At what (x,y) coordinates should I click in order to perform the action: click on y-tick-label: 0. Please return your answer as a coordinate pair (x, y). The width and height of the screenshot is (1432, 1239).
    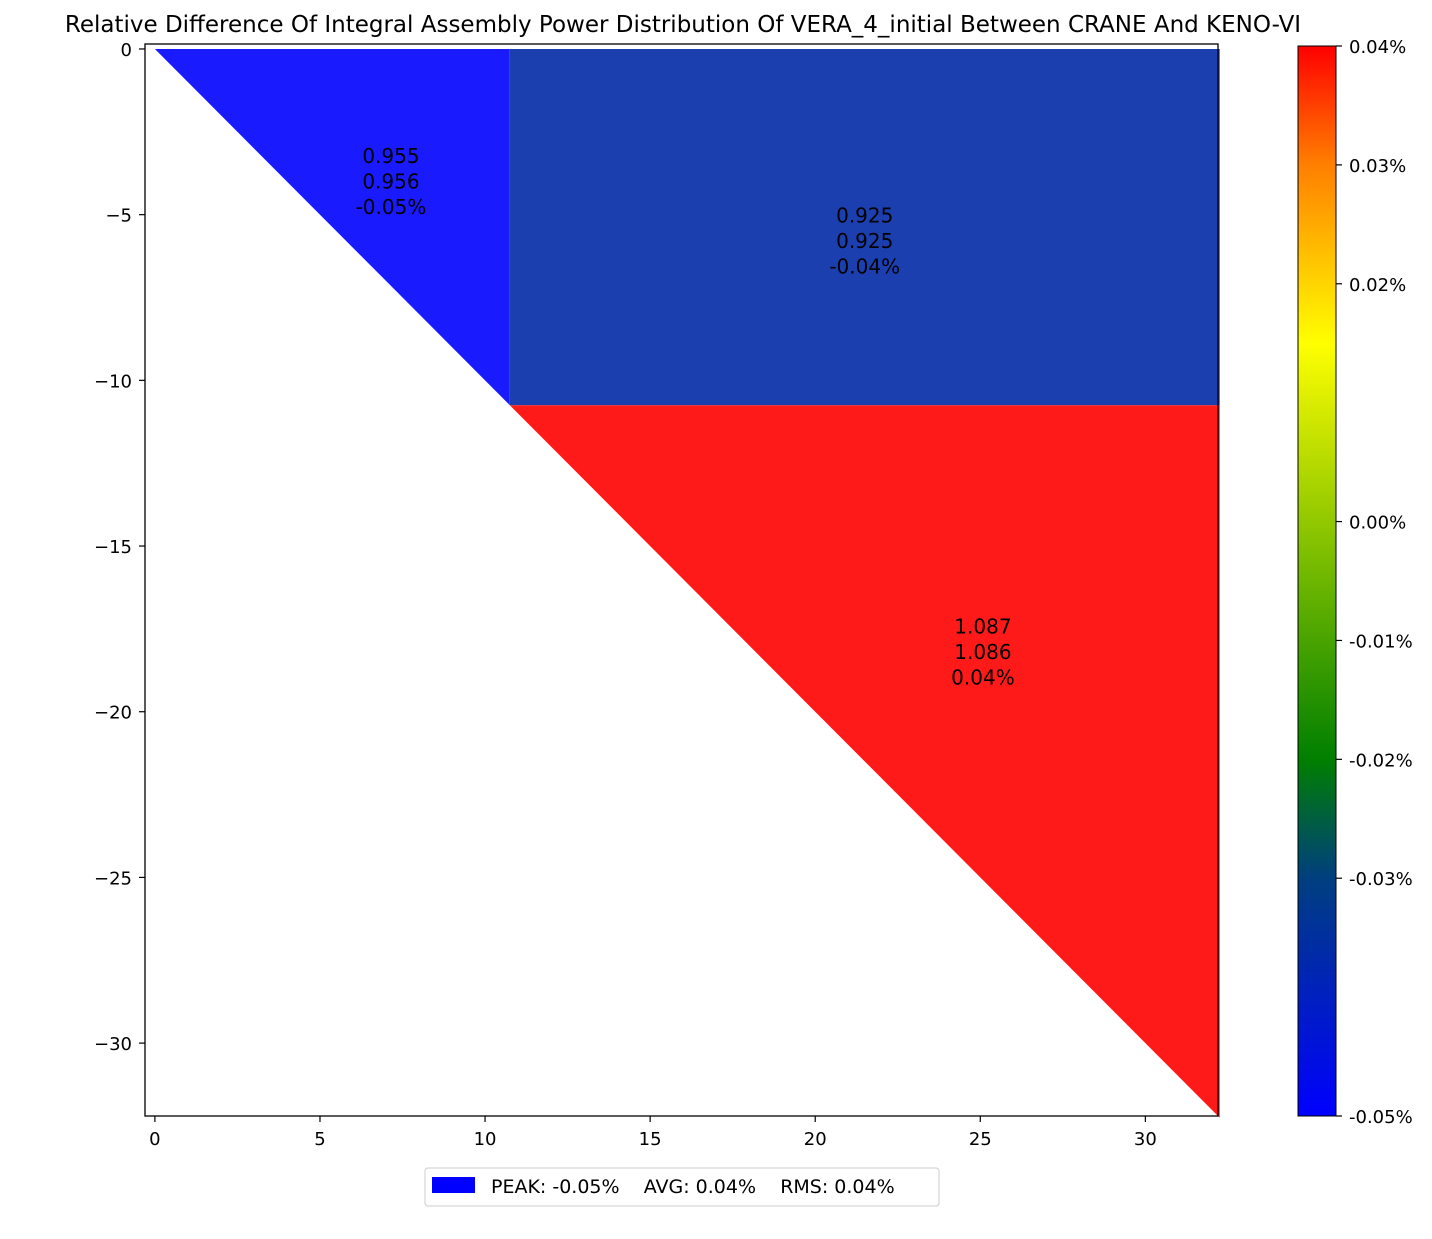
    Looking at the image, I should click on (126, 50).